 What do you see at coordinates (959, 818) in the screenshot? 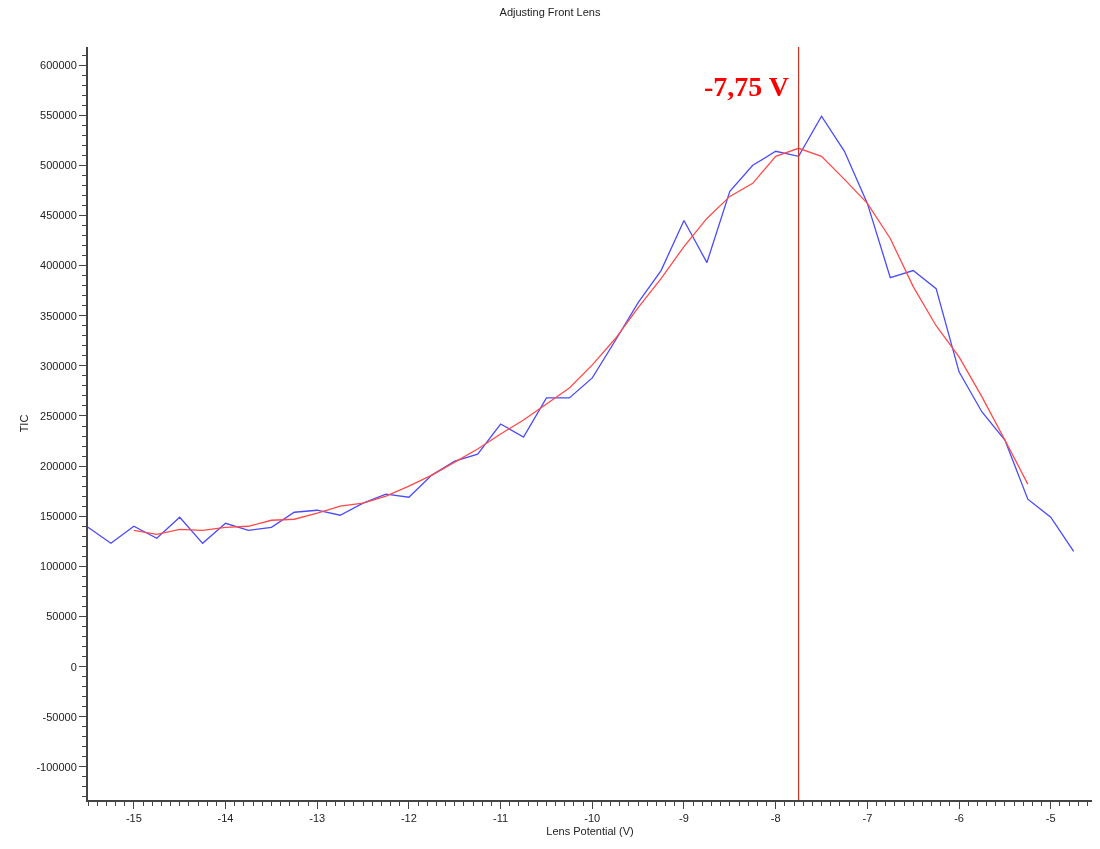
I see `x-tick-label: -6` at bounding box center [959, 818].